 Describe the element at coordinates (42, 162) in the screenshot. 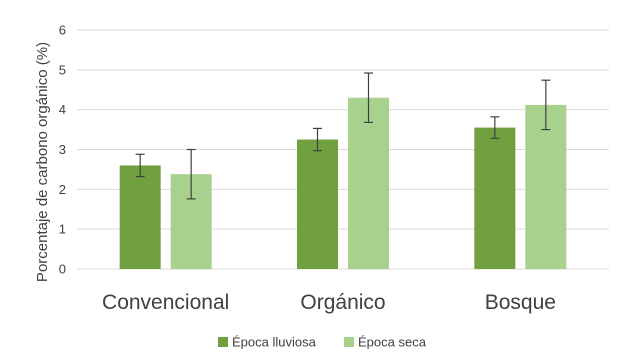

I see `y-axis-label: Porcentaje de carbono orgánico (%)` at that location.